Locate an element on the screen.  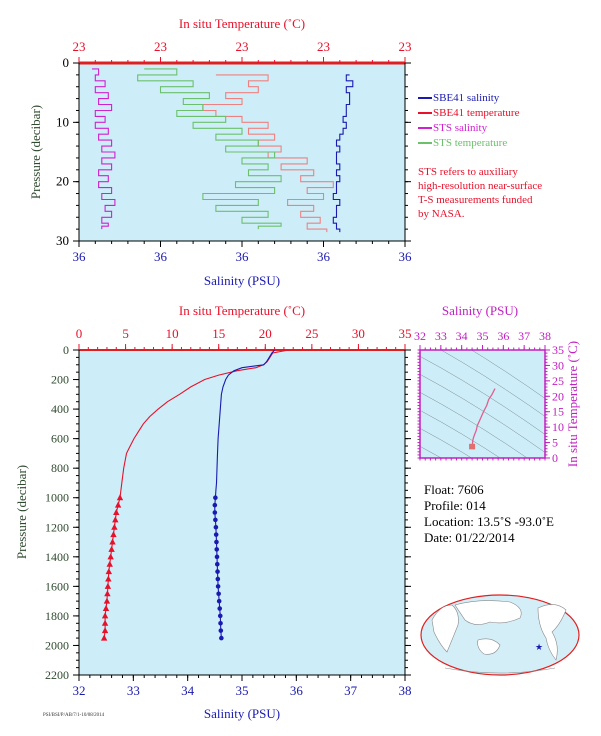
location-map: ★ is located at coordinates (500, 635).